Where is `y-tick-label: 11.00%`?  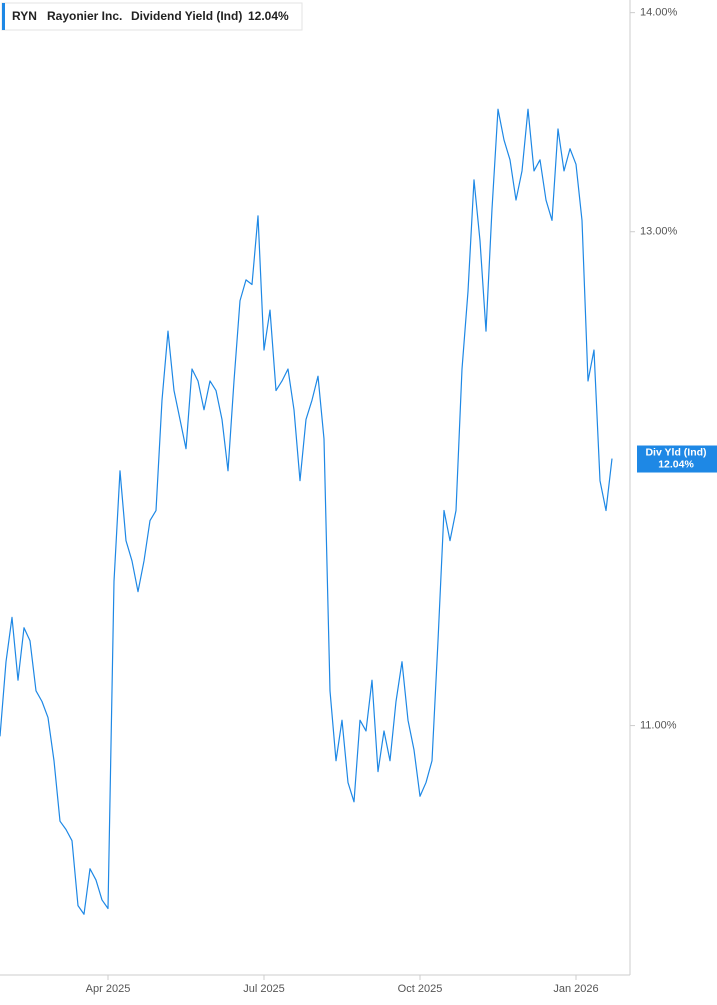 y-tick-label: 11.00% is located at coordinates (658, 725).